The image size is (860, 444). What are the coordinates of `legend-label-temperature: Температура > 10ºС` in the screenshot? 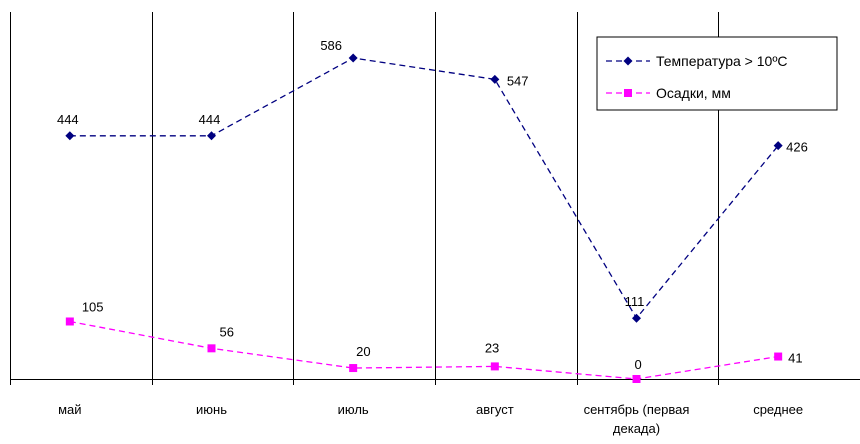 It's located at (722, 61).